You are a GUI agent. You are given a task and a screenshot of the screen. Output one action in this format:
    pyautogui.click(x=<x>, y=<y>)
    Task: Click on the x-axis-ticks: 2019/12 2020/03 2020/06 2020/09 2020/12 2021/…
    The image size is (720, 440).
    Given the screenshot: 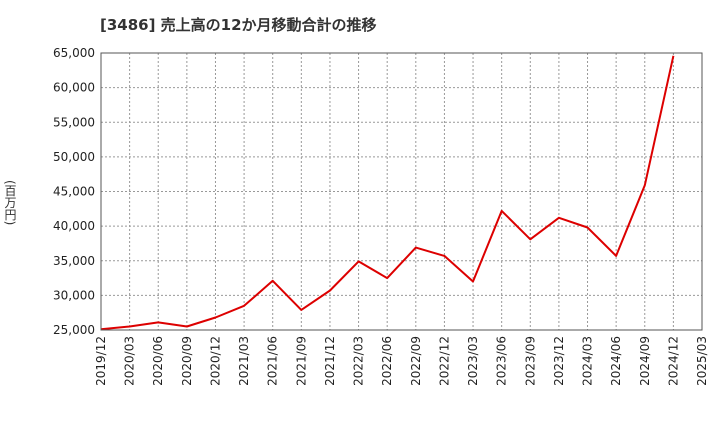 What is the action you would take?
    pyautogui.click(x=401, y=361)
    